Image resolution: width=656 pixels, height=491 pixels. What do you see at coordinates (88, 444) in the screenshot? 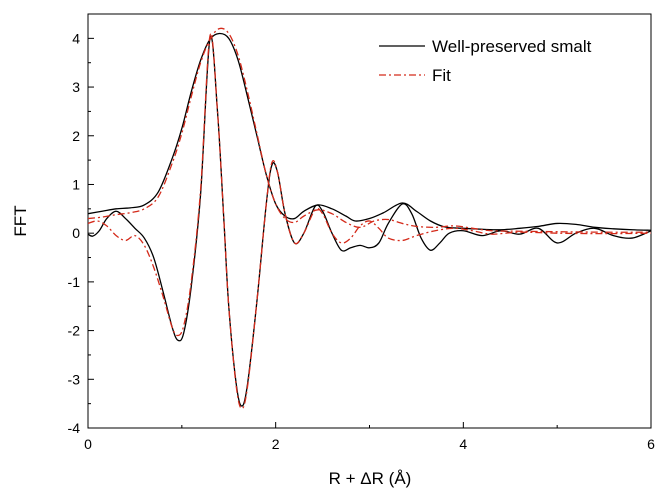
I see `x-tick-label: 0` at bounding box center [88, 444].